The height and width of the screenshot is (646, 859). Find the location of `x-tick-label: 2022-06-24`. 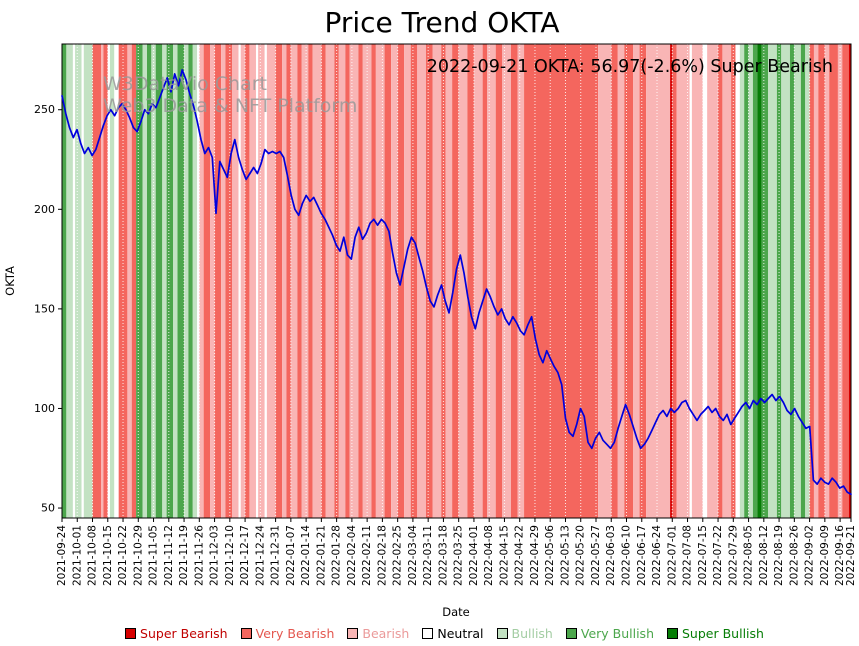

x-tick-label: 2022-06-24 is located at coordinates (657, 555).